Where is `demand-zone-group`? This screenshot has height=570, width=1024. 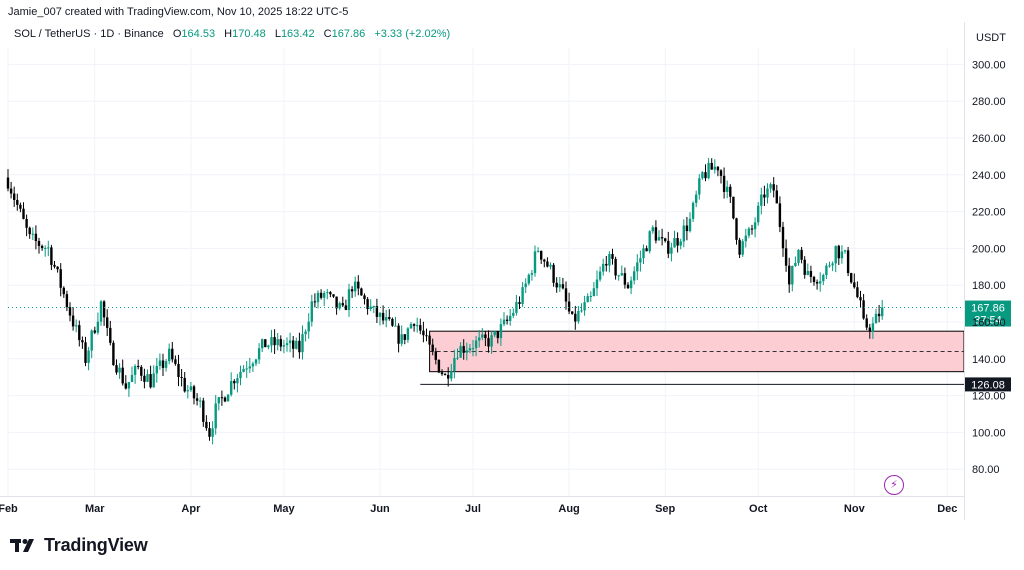
demand-zone-group is located at coordinates (697, 351).